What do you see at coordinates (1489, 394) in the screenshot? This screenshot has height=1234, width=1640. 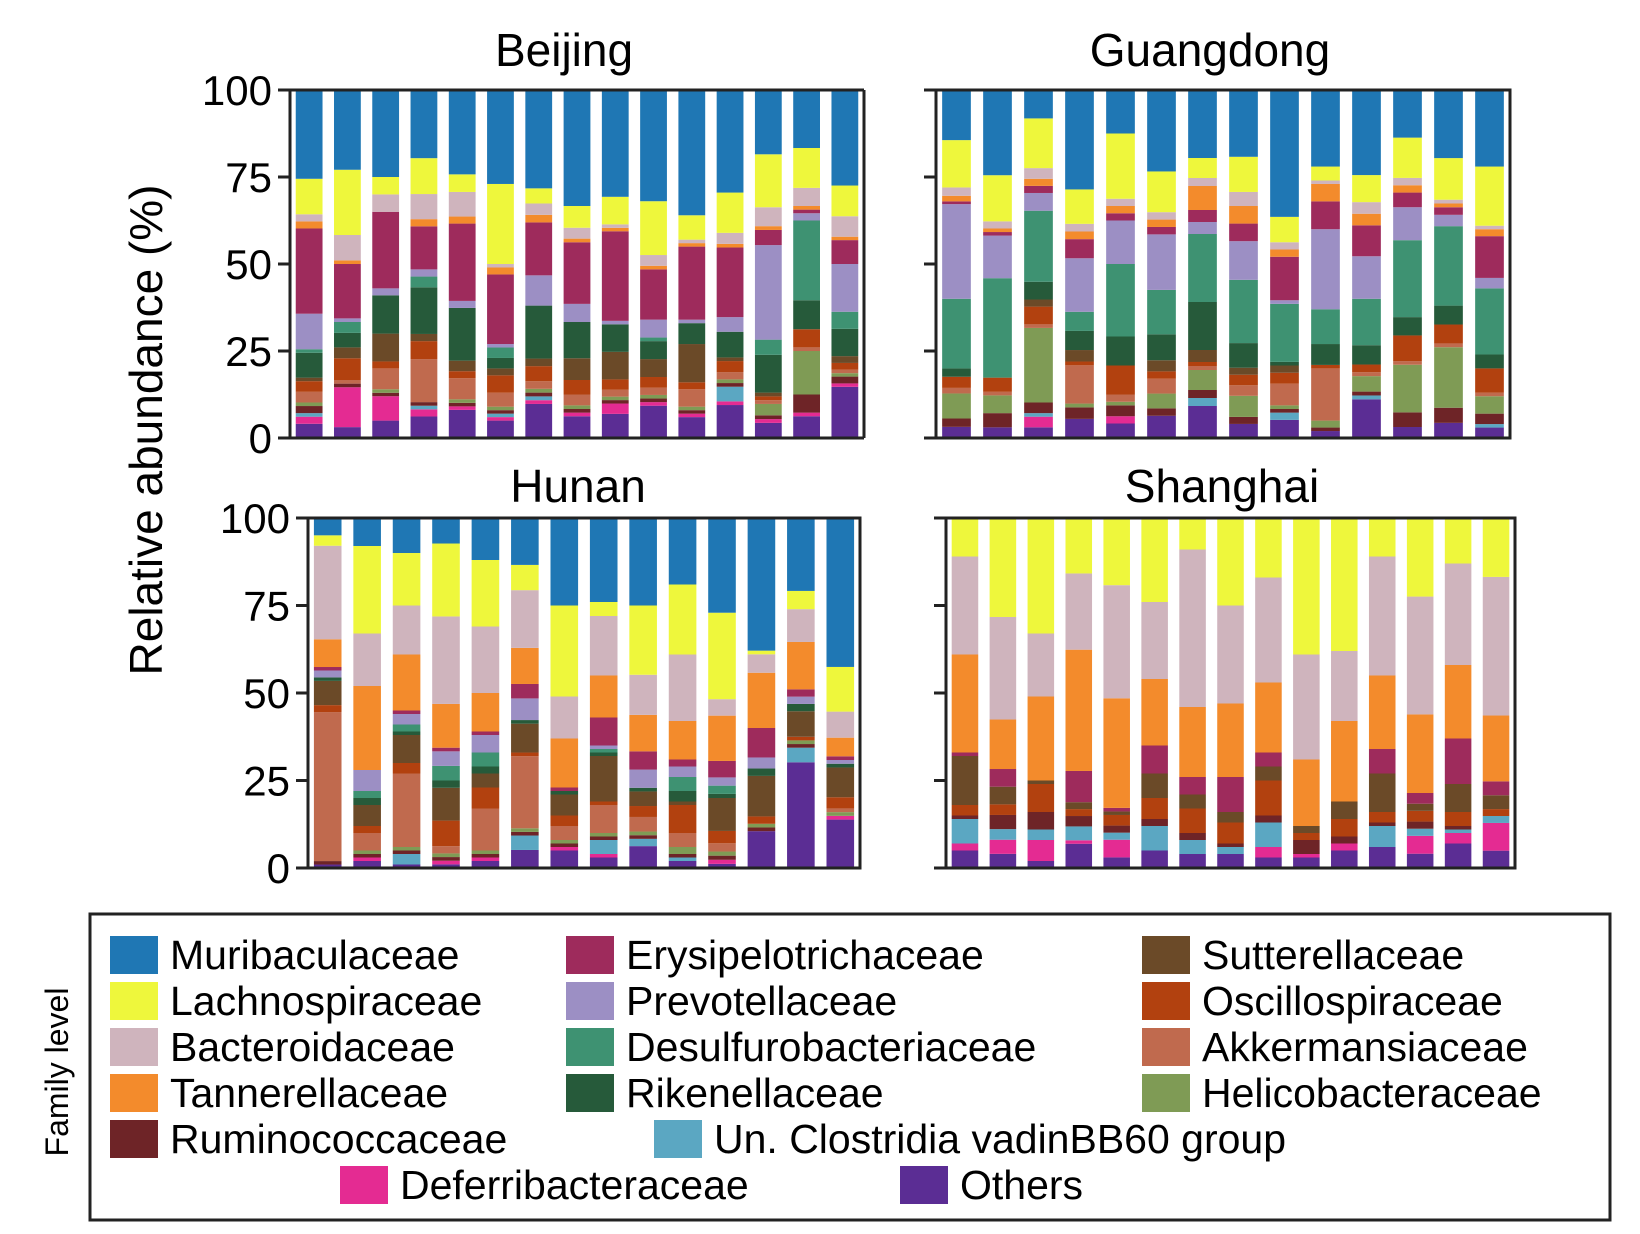 I see `bar-segment-akkermansiaceae` at bounding box center [1489, 394].